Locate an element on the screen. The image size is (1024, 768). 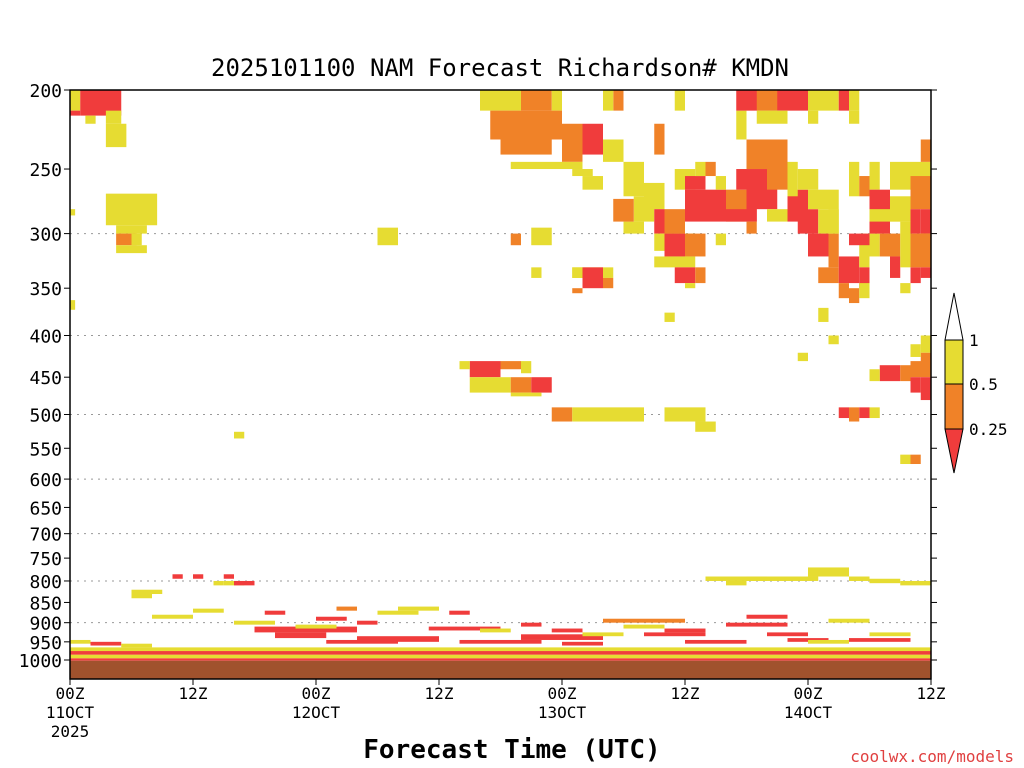
y-tick-label: 1000 is located at coordinates (40, 661).